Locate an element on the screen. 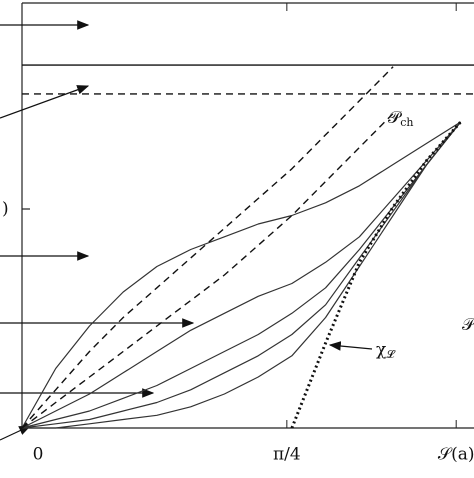  x-tick-label: π/4 is located at coordinates (287, 455).